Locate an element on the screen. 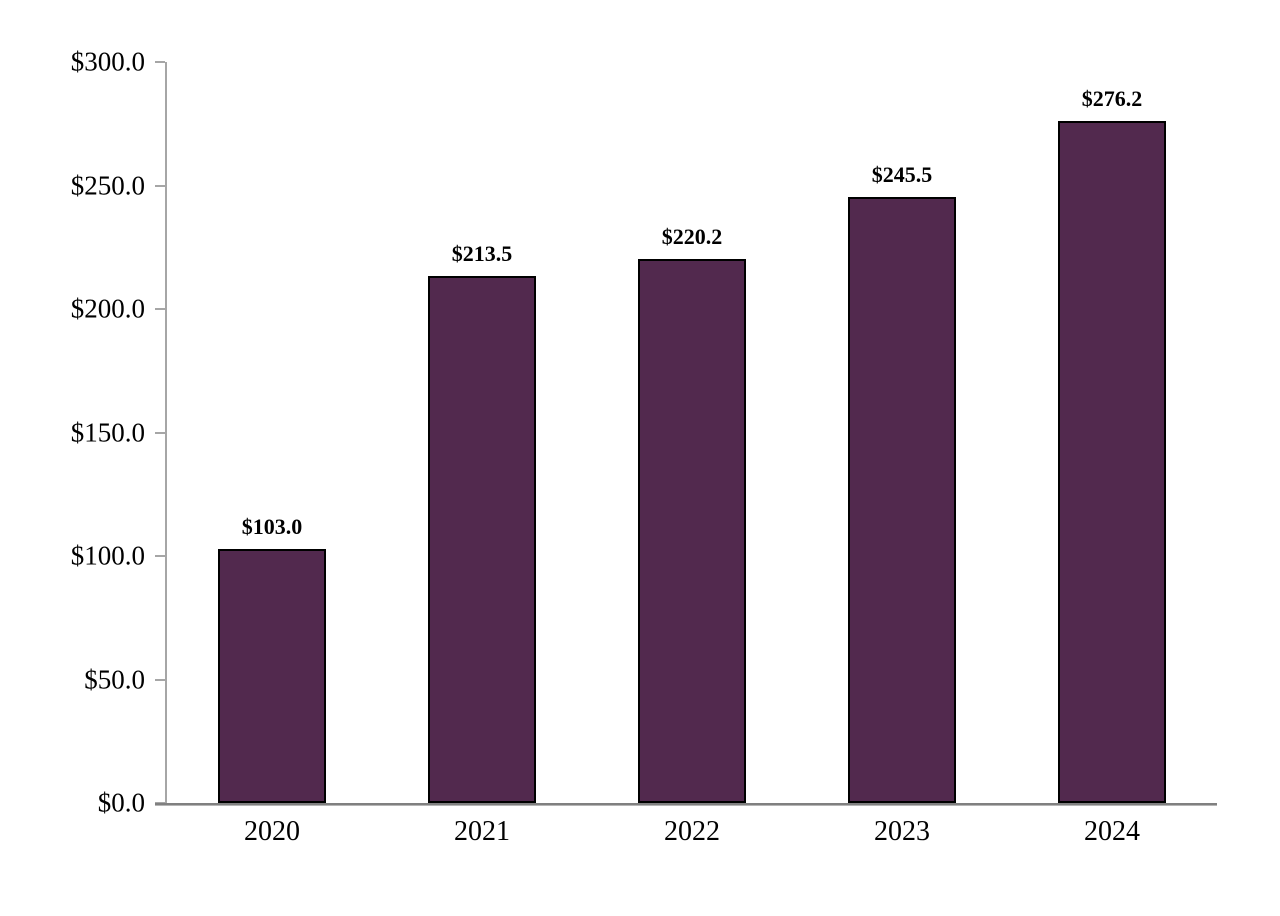 The height and width of the screenshot is (916, 1280). bar-data-label: $276.2 is located at coordinates (1112, 98).